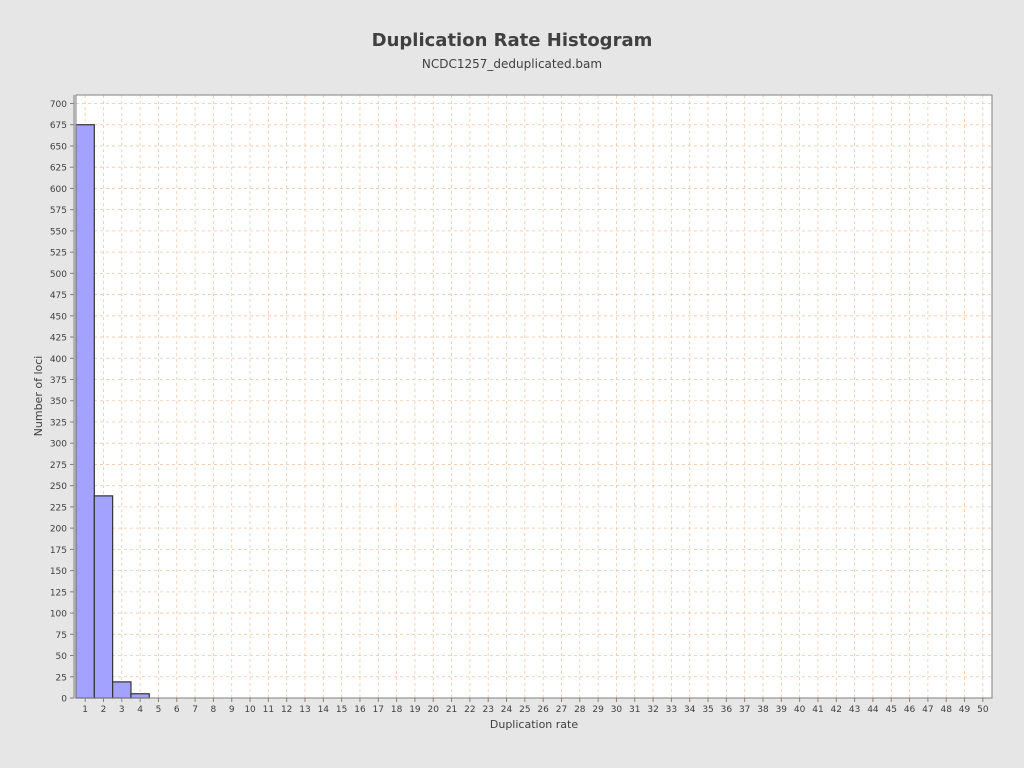 The height and width of the screenshot is (768, 1024). What do you see at coordinates (58, 296) in the screenshot?
I see `y-tick-label: 475` at bounding box center [58, 296].